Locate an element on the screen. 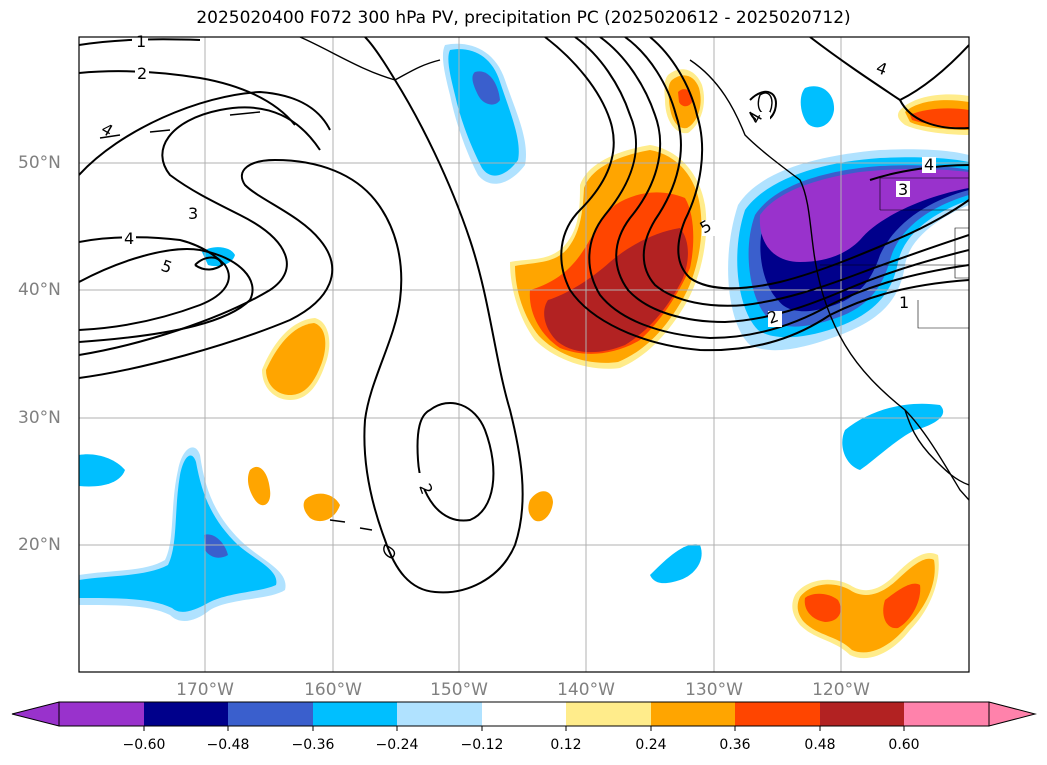 The width and height of the screenshot is (1047, 765). colorbar-tick-label: −0.48 is located at coordinates (228, 745).